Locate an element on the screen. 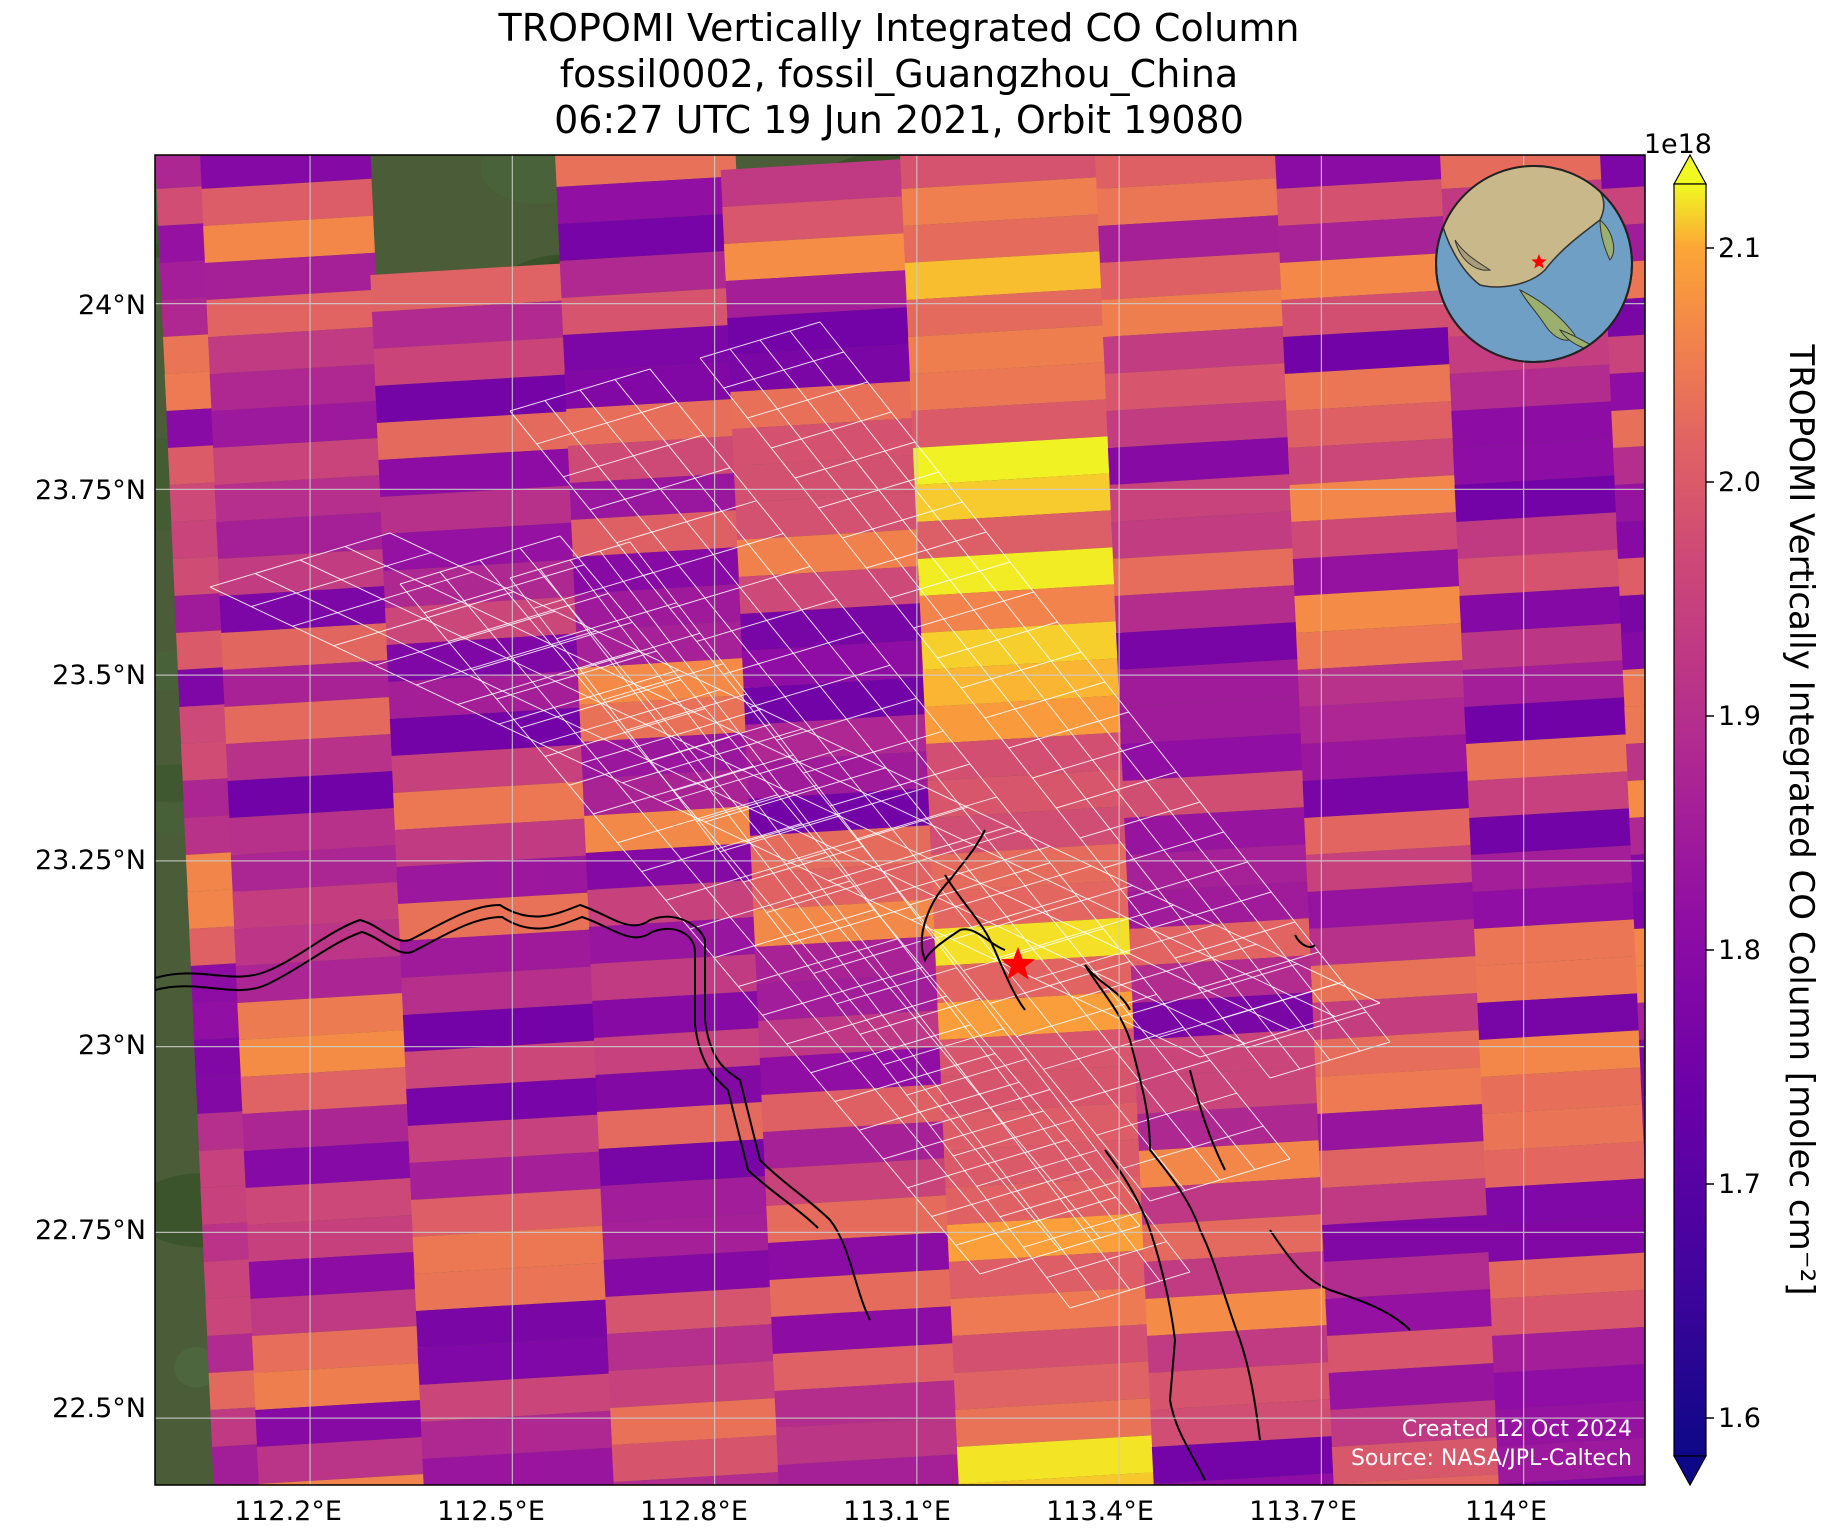 The image size is (1821, 1528). credit-created: Created 12 Oct 2024 is located at coordinates (1517, 1429).